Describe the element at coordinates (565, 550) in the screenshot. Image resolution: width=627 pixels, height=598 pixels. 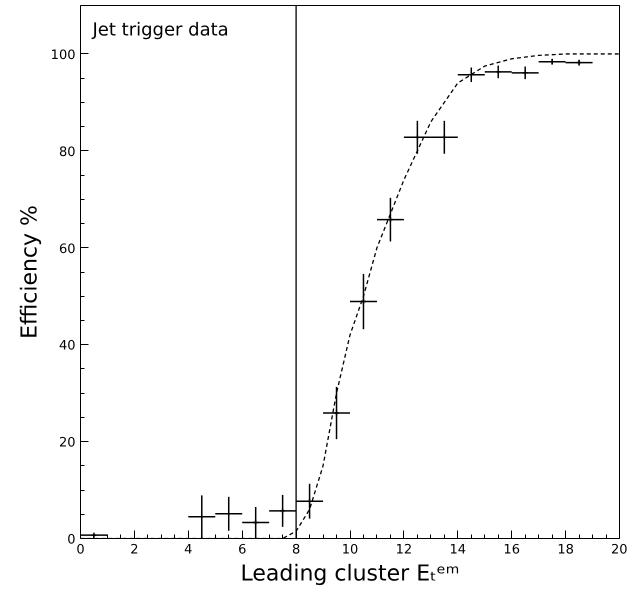
I see `x-tick-label: 18` at that location.